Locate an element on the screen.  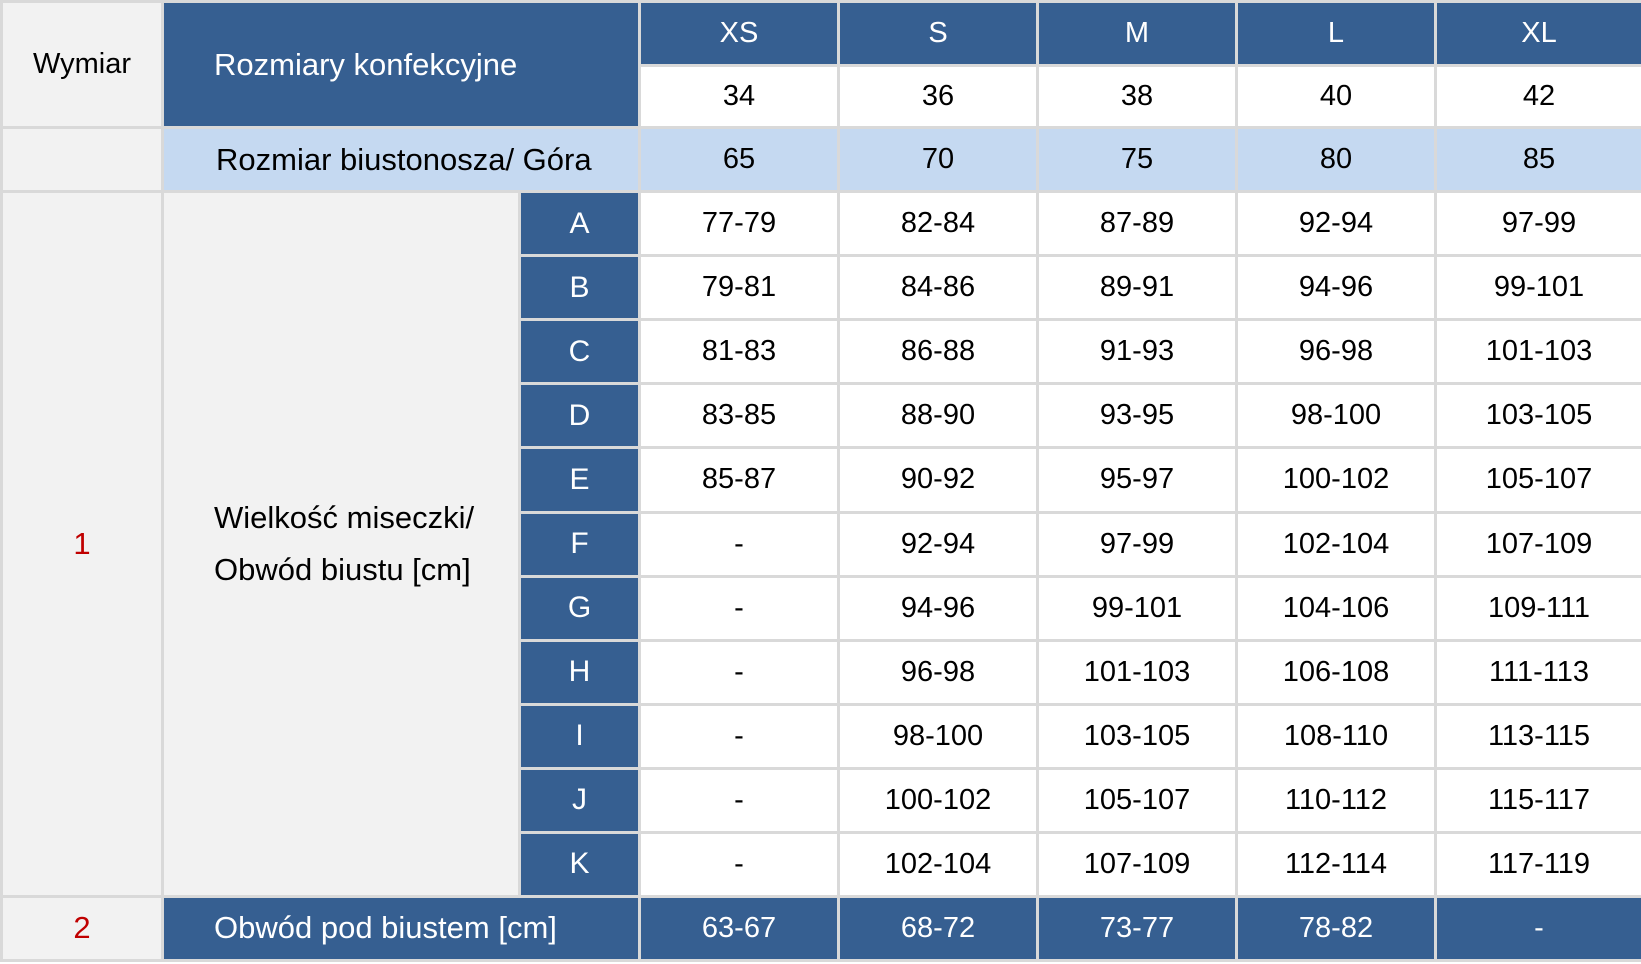
table-cell: 82-84 is located at coordinates (938, 224).